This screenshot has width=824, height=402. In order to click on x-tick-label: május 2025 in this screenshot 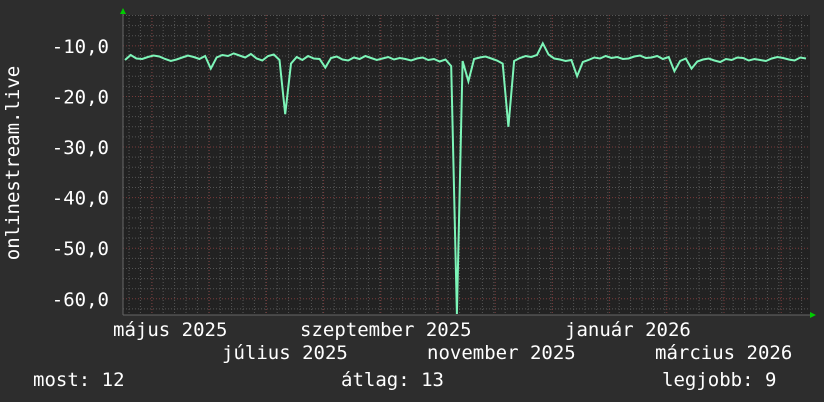, I will do `click(170, 330)`.